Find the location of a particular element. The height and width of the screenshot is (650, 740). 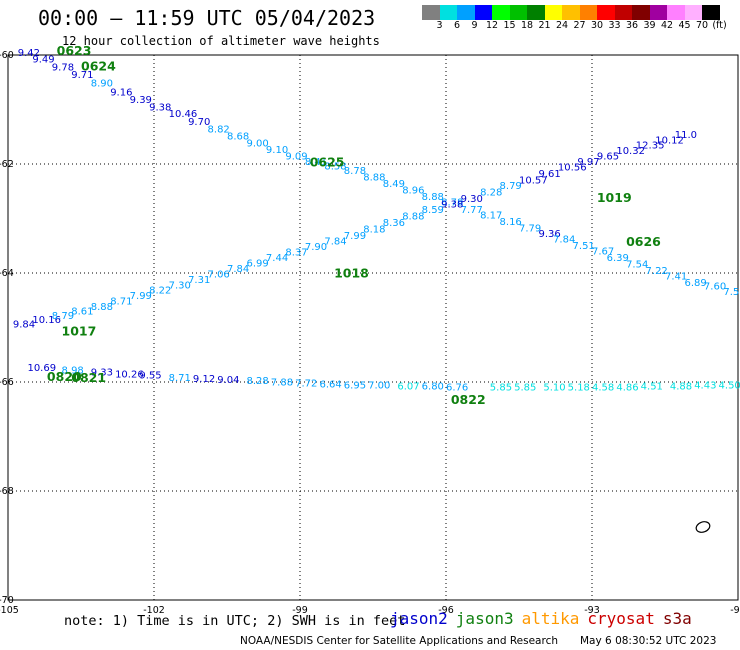

colorbar-label: 36 is located at coordinates (632, 25).